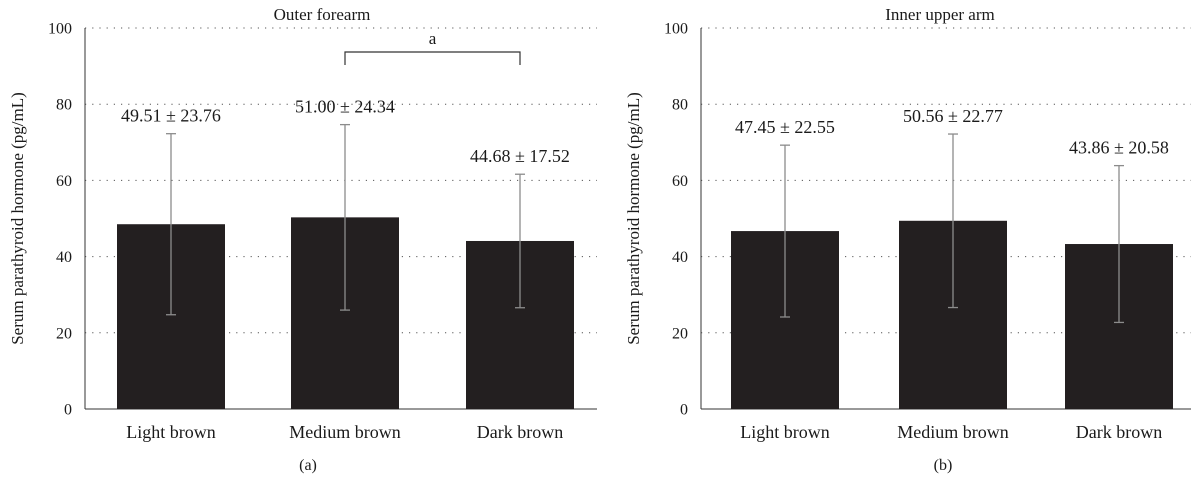  I want to click on panel-label: (a), so click(308, 465).